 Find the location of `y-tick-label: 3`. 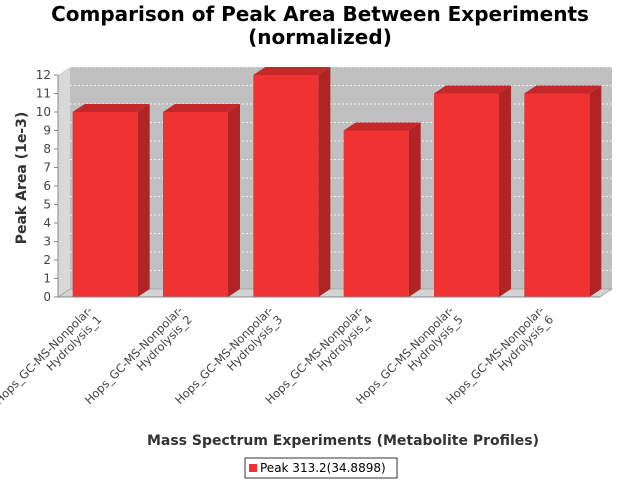

y-tick-label: 3 is located at coordinates (47, 242).